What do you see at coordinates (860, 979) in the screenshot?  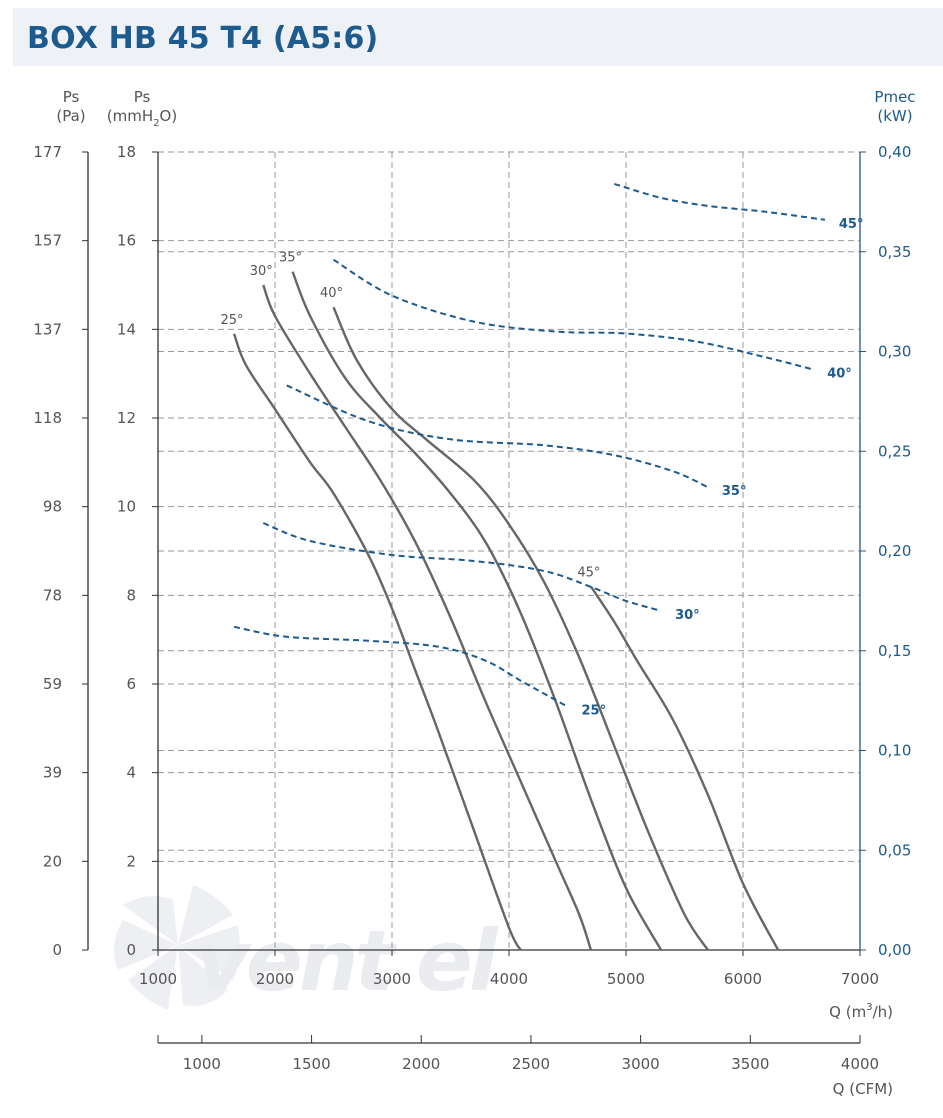 I see `x-tick-label: 7000` at bounding box center [860, 979].